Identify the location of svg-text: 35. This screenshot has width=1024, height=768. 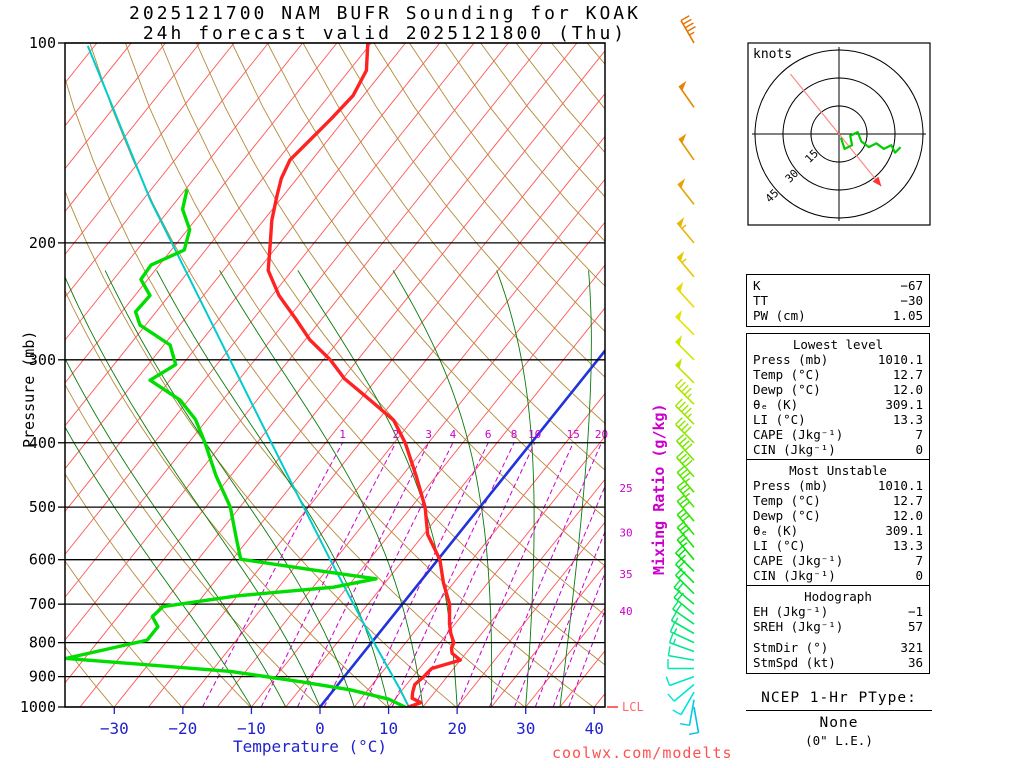
(625, 574).